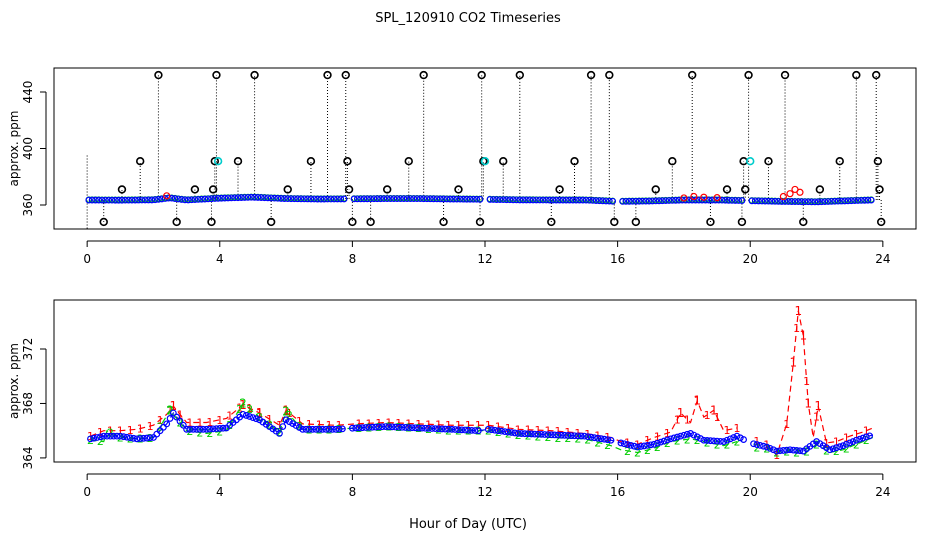  What do you see at coordinates (220, 492) in the screenshot?
I see `bottom-x-tick-label: 4` at bounding box center [220, 492].